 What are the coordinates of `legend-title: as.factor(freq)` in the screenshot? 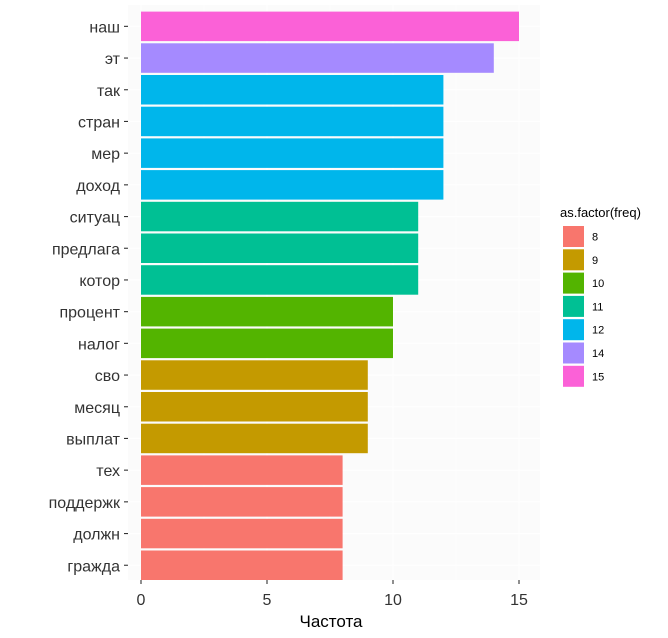 It's located at (600, 212).